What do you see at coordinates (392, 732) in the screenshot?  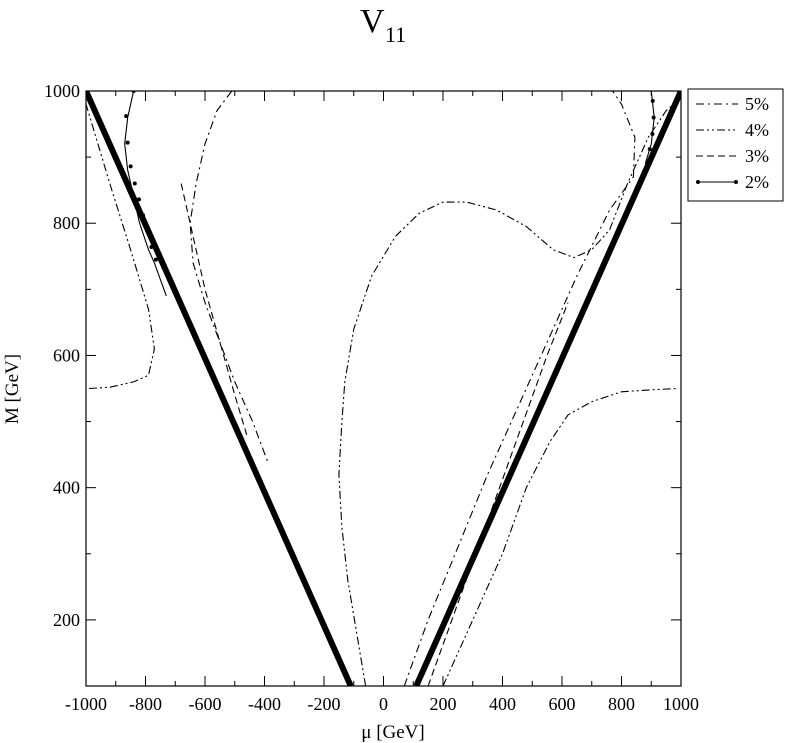 I see `x-axis-label: μ [GeV]` at bounding box center [392, 732].